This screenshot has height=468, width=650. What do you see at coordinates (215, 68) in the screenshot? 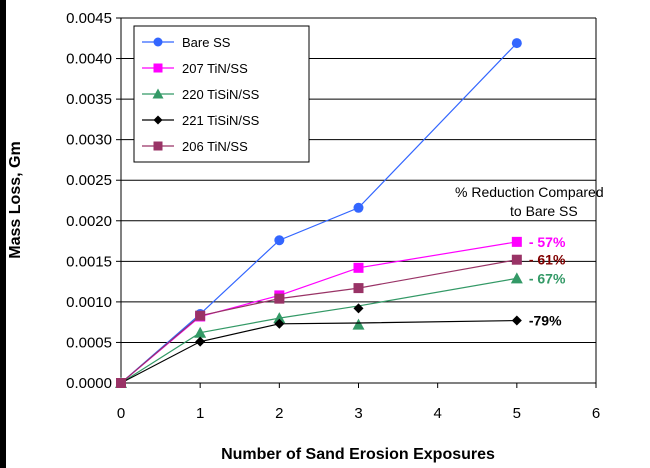
I see `legend-label-207-tin-ss: 207 TiN/SS` at bounding box center [215, 68].